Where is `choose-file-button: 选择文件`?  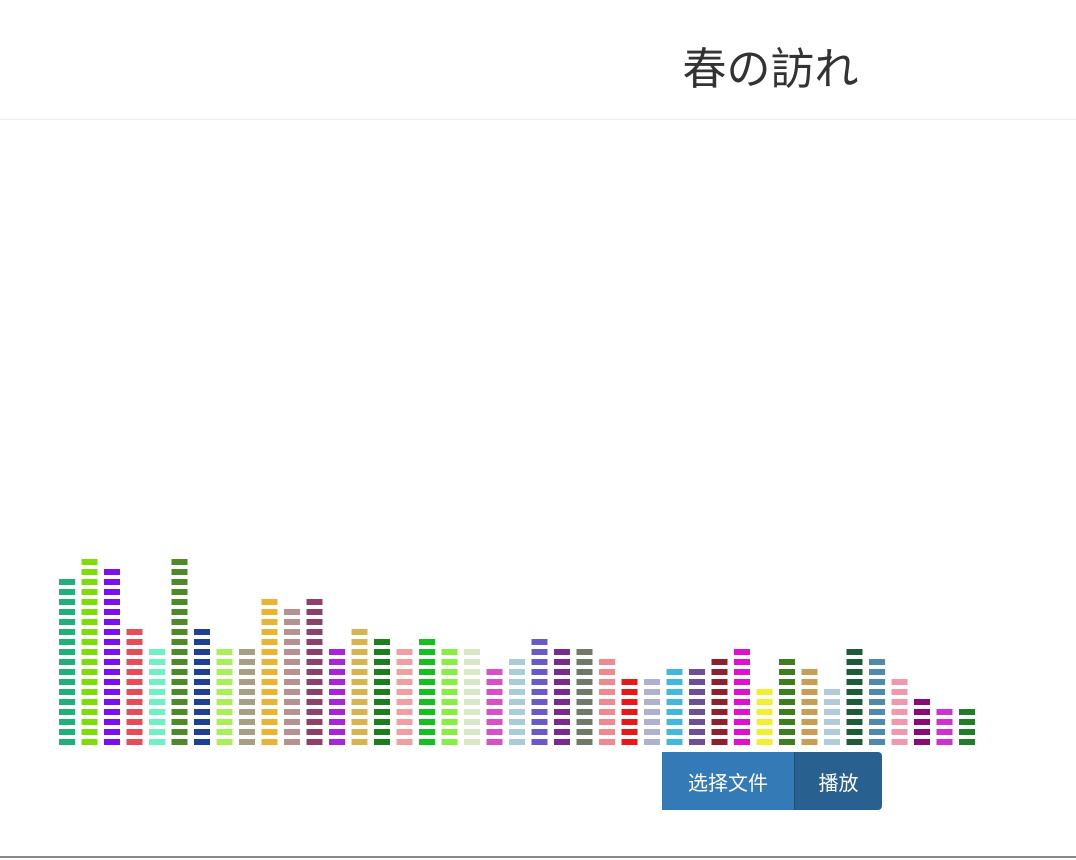
choose-file-button: 选择文件 is located at coordinates (728, 781).